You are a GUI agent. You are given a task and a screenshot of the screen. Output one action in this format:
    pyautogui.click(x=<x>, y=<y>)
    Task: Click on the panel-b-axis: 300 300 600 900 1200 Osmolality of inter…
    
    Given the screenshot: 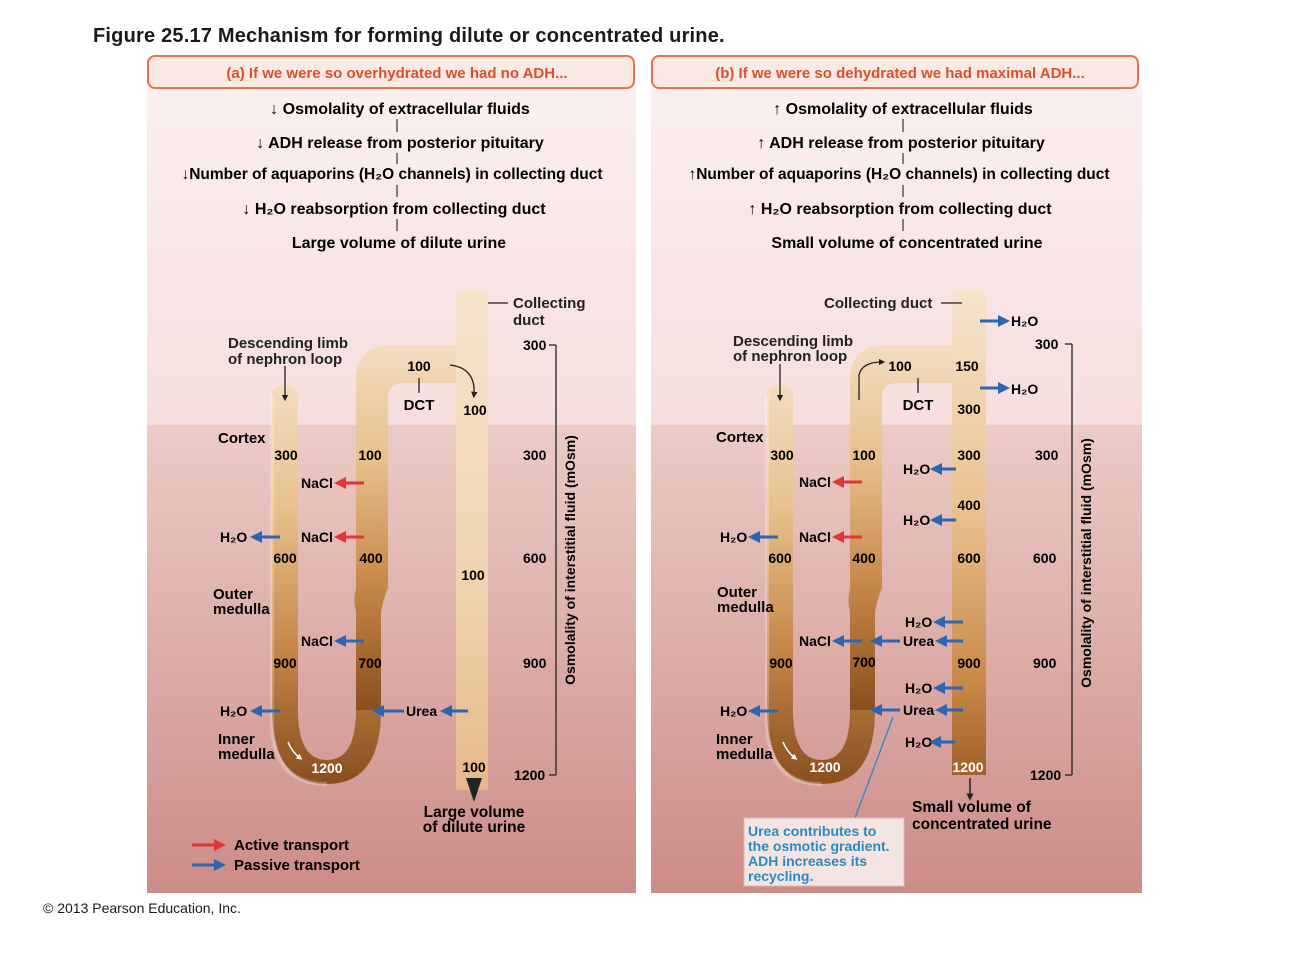 What is the action you would take?
    pyautogui.click(x=1062, y=559)
    